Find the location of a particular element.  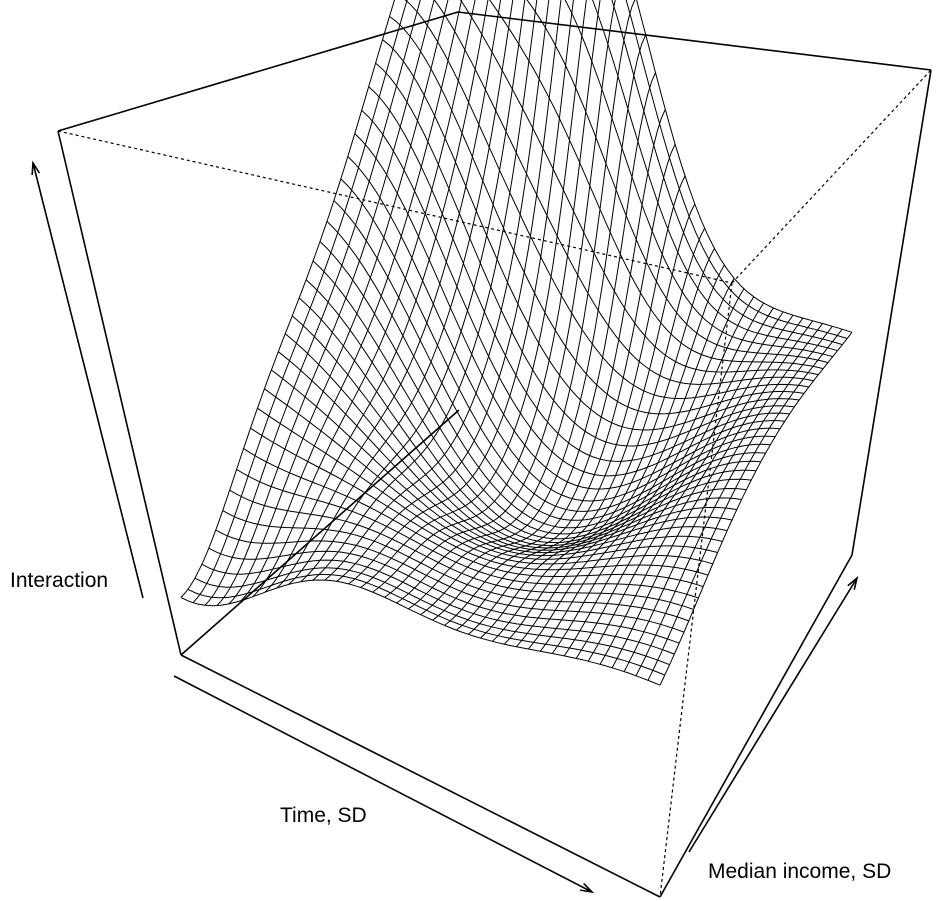

z-axis-label: Interaction is located at coordinates (59, 580).